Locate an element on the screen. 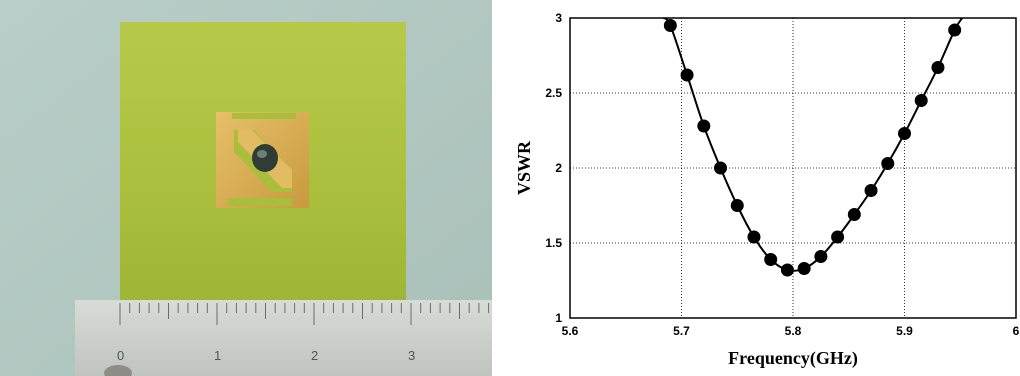 The image size is (1020, 376). y-axis-title: VSWR is located at coordinates (524, 167).